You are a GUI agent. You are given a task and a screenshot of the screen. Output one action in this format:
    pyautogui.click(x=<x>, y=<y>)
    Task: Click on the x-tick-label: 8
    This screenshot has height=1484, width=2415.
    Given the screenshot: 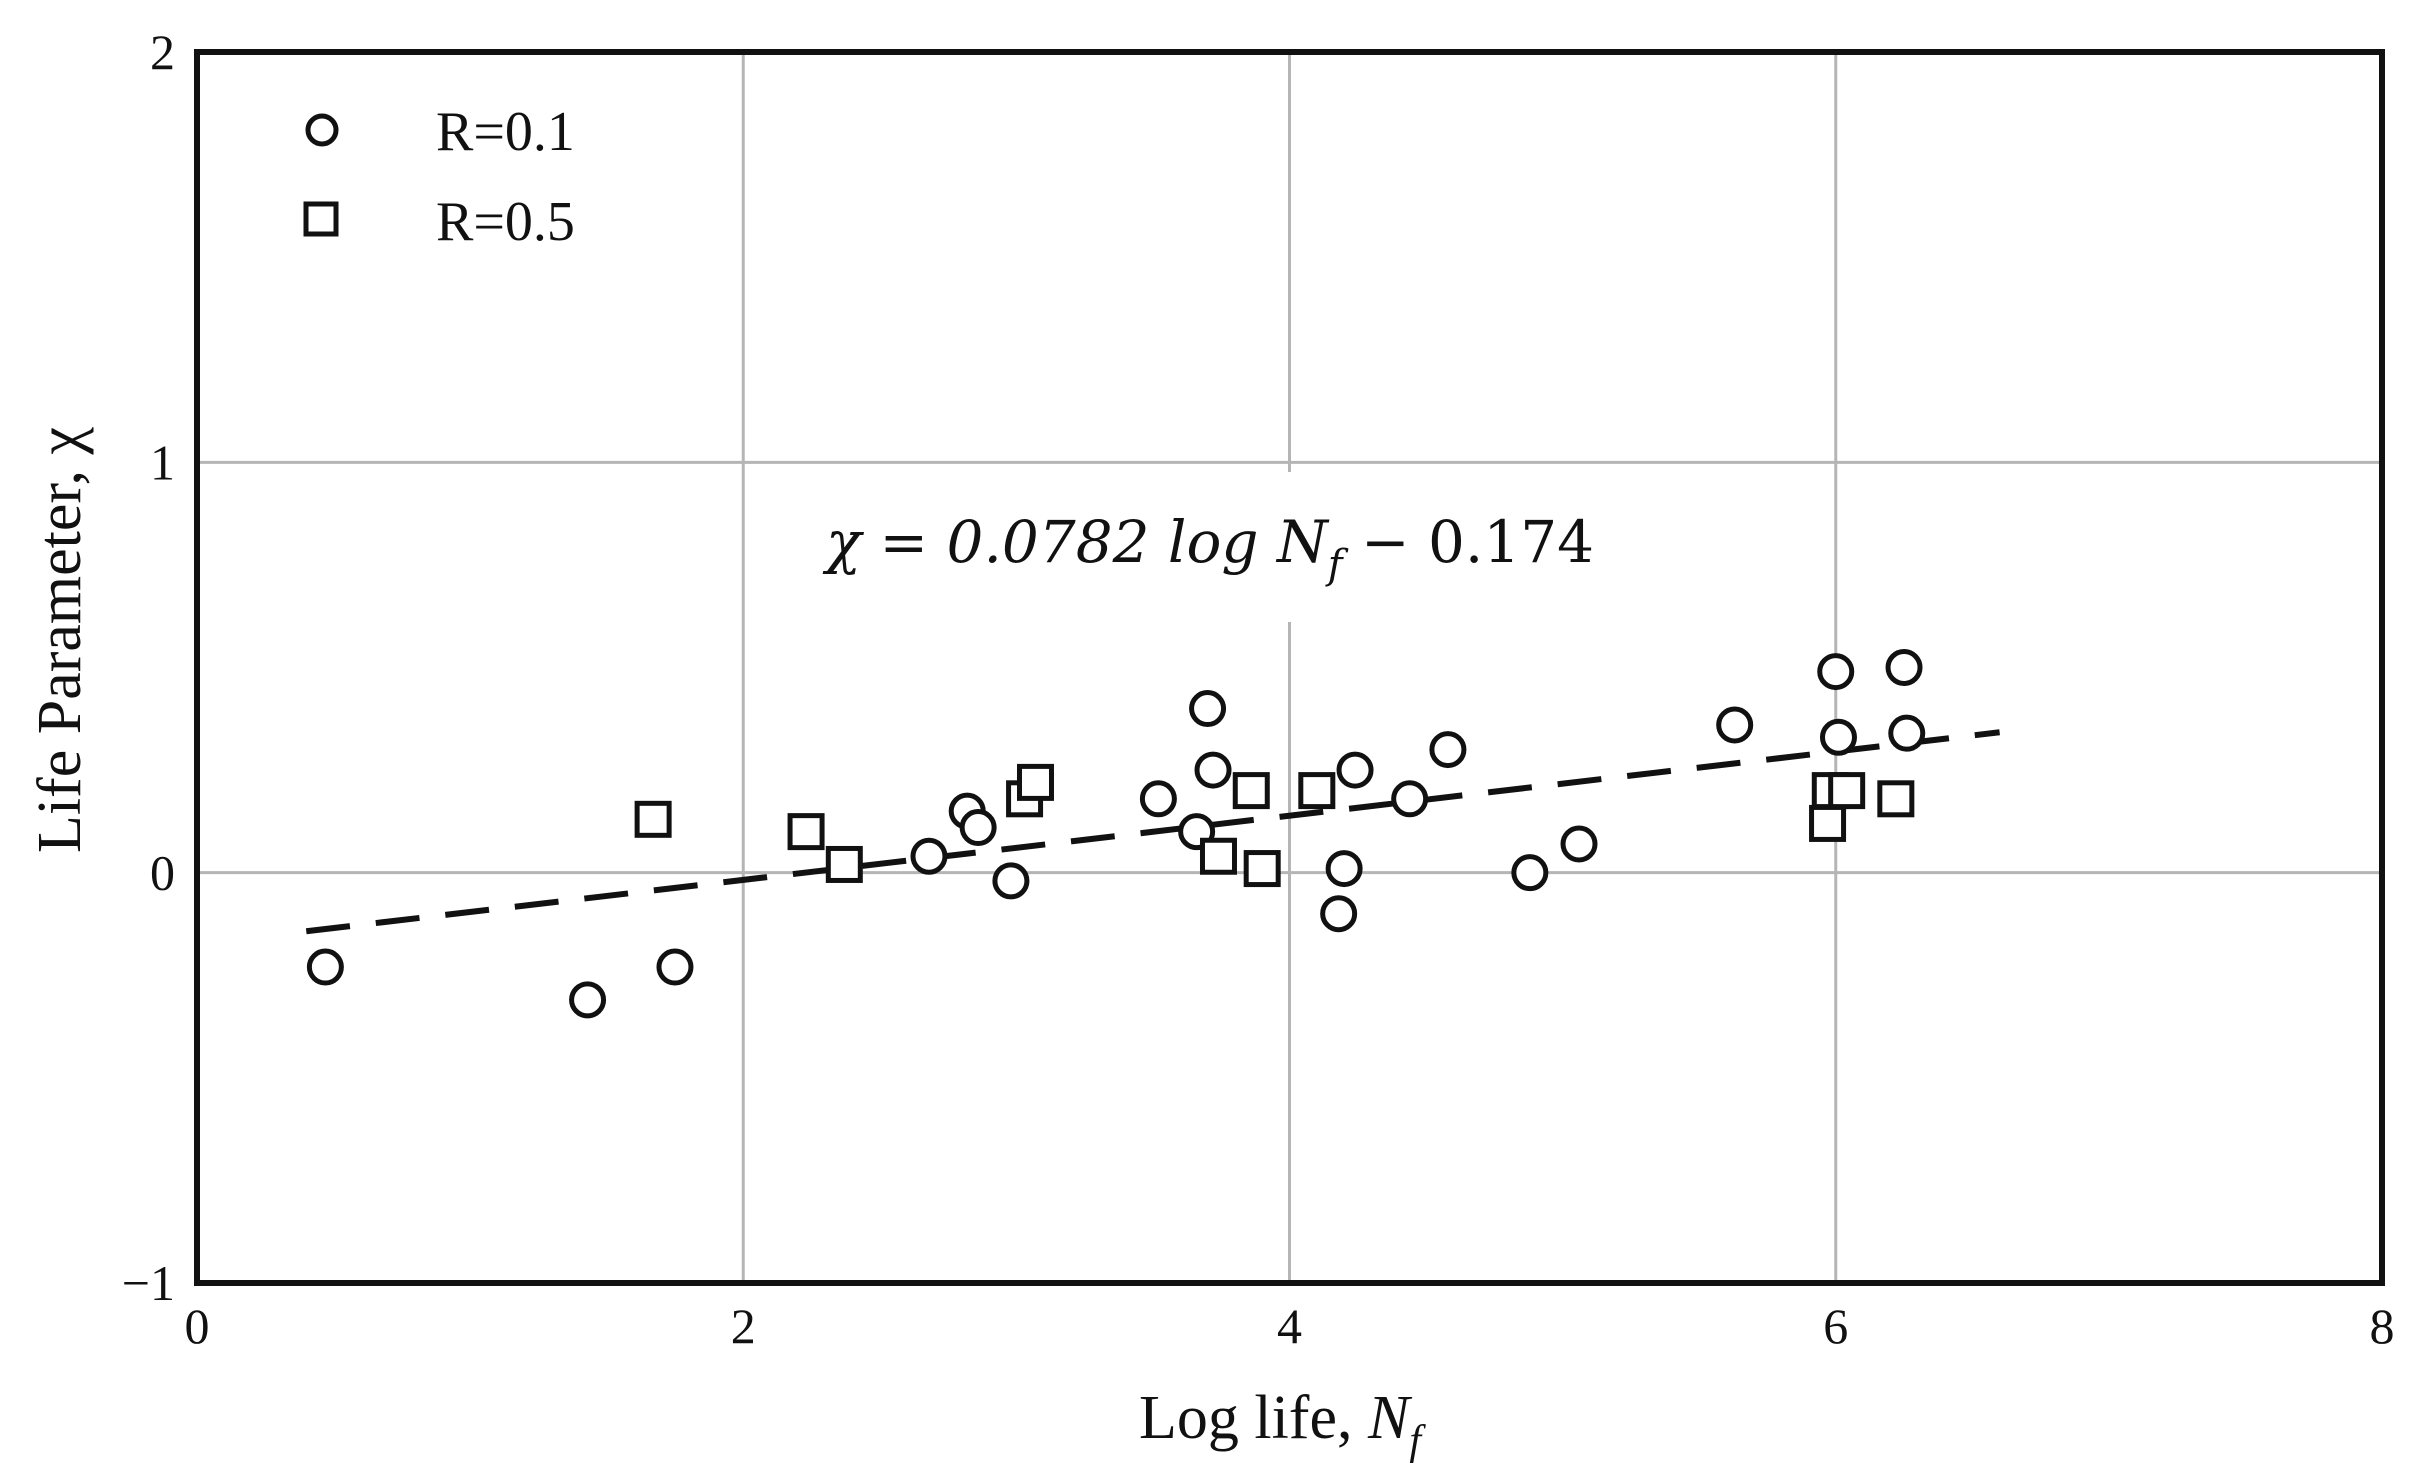 What is the action you would take?
    pyautogui.click(x=2382, y=1326)
    